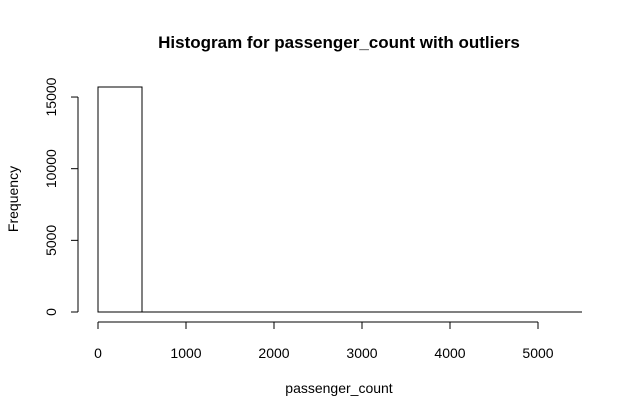  What do you see at coordinates (51, 240) in the screenshot?
I see `y-tick-label: 5000` at bounding box center [51, 240].